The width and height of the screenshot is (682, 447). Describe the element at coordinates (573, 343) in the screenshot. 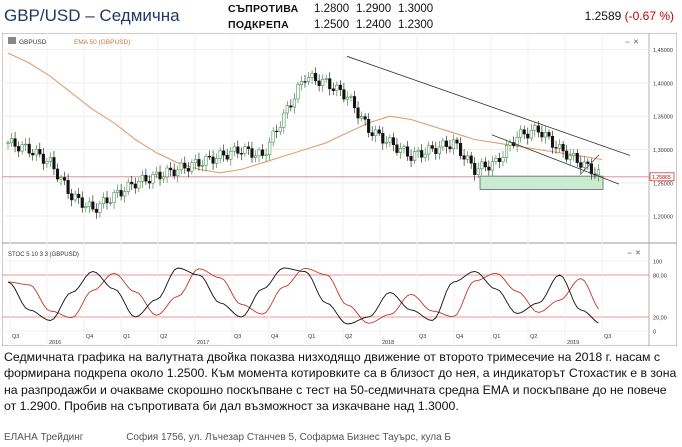

I see `time-tick-label: 2019` at that location.